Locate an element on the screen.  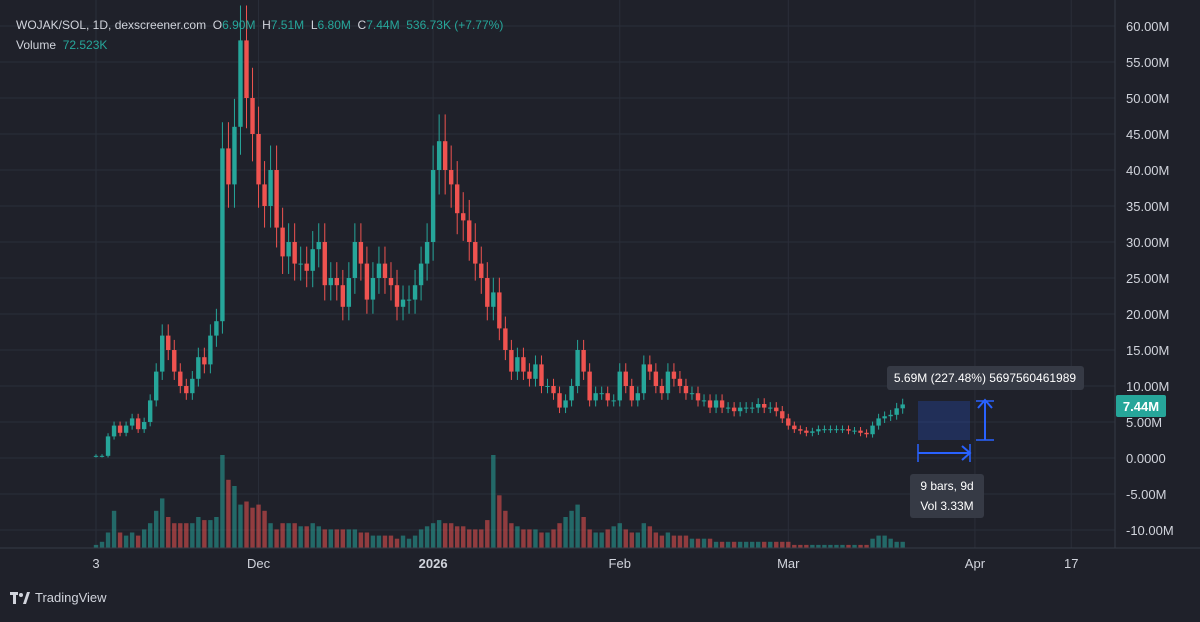
volume-label: Volume is located at coordinates (36, 45).